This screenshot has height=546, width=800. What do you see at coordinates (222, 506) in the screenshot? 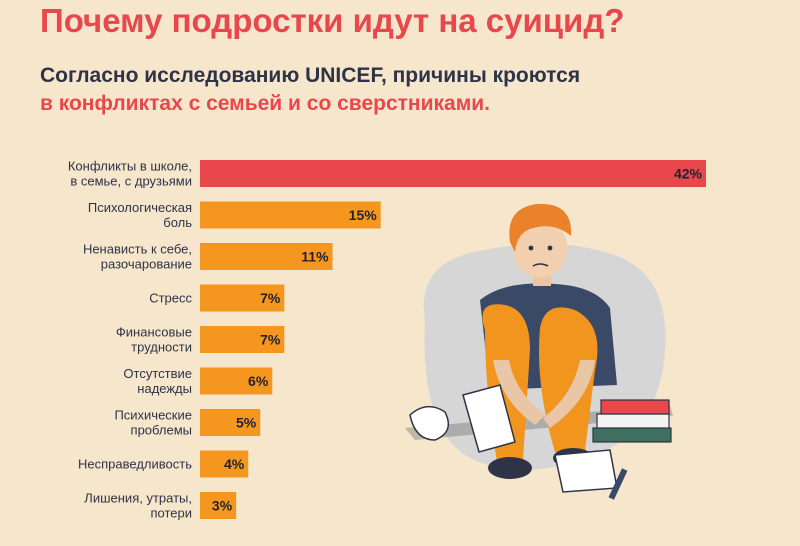
I see `value-label: 3%` at bounding box center [222, 506].